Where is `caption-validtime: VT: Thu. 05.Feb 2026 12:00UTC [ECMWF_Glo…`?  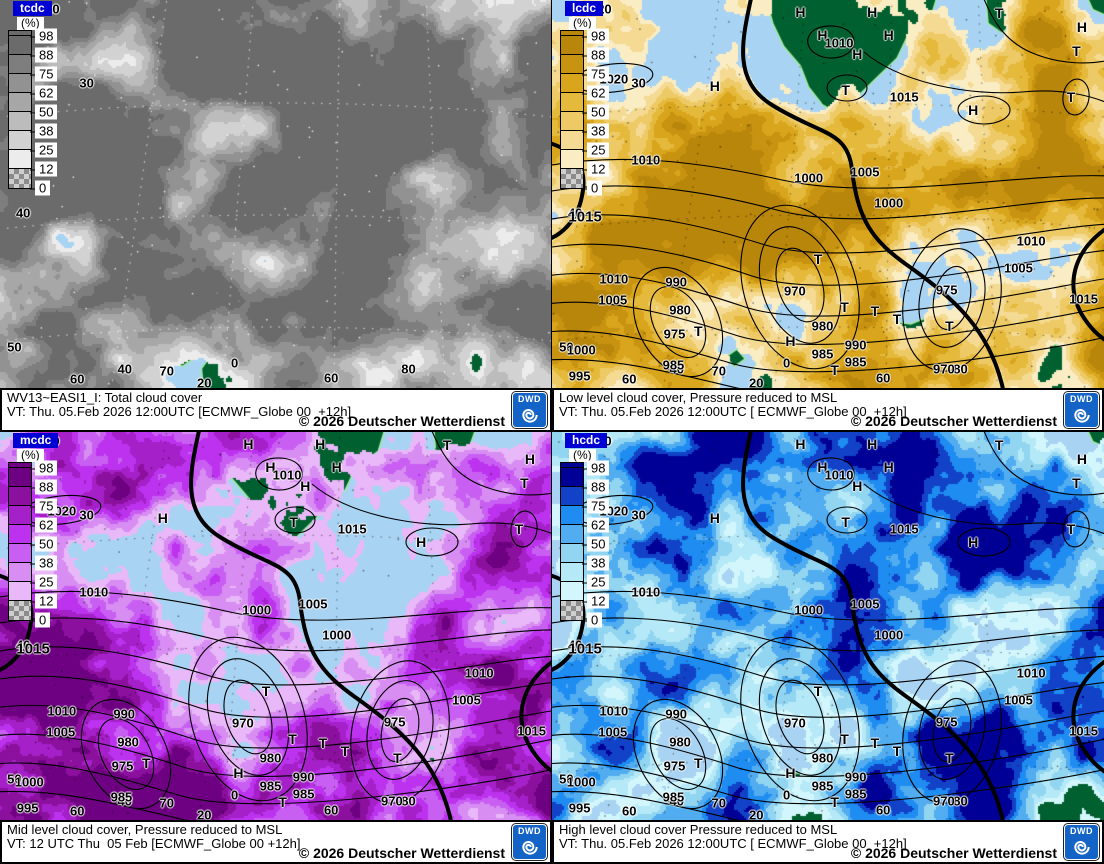
caption-validtime: VT: Thu. 05.Feb 2026 12:00UTC [ECMWF_Glo… is located at coordinates (179, 411).